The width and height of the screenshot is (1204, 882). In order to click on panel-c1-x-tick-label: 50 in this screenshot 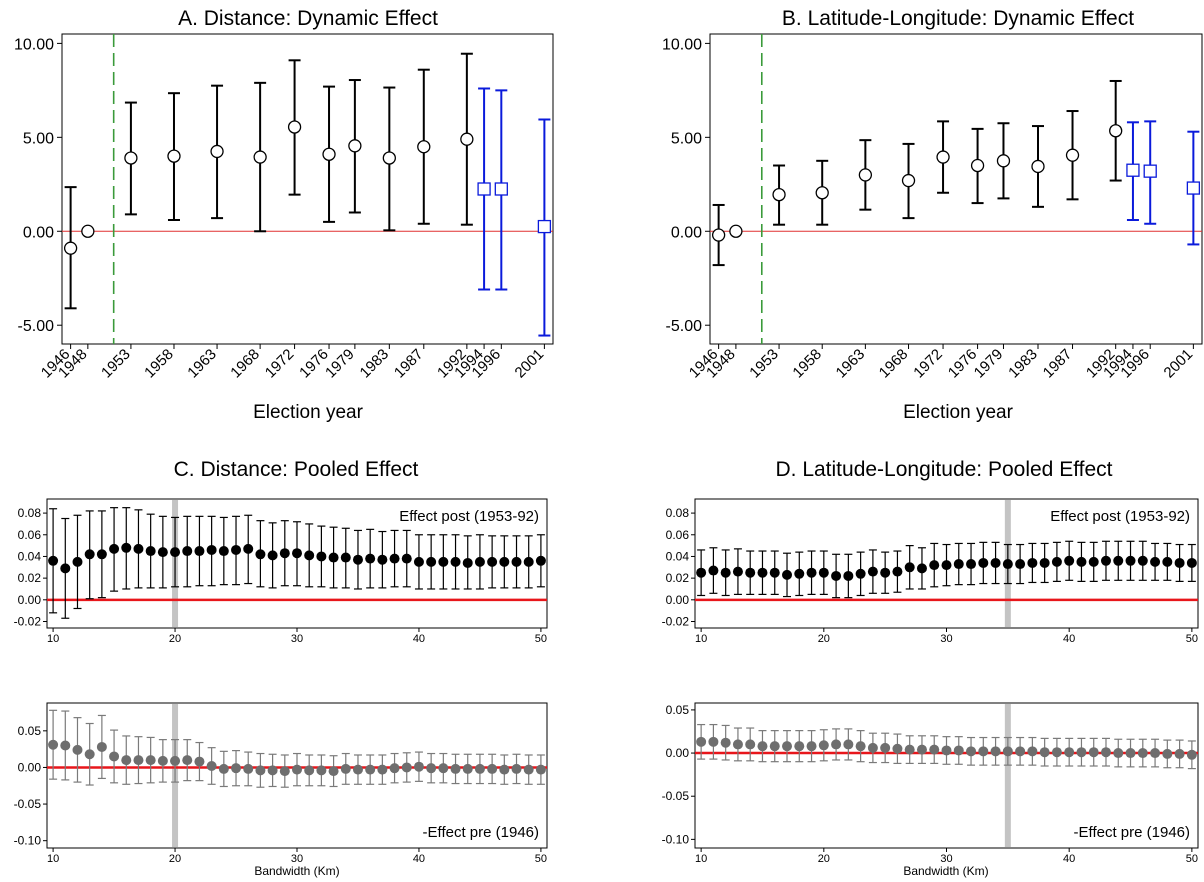, I will do `click(541, 639)`.